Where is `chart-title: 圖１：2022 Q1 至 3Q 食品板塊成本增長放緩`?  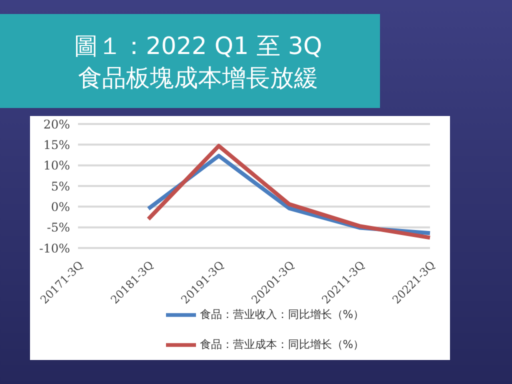 chart-title: 圖１：2022 Q1 至 3Q 食品板塊成本增長放緩 is located at coordinates (198, 62).